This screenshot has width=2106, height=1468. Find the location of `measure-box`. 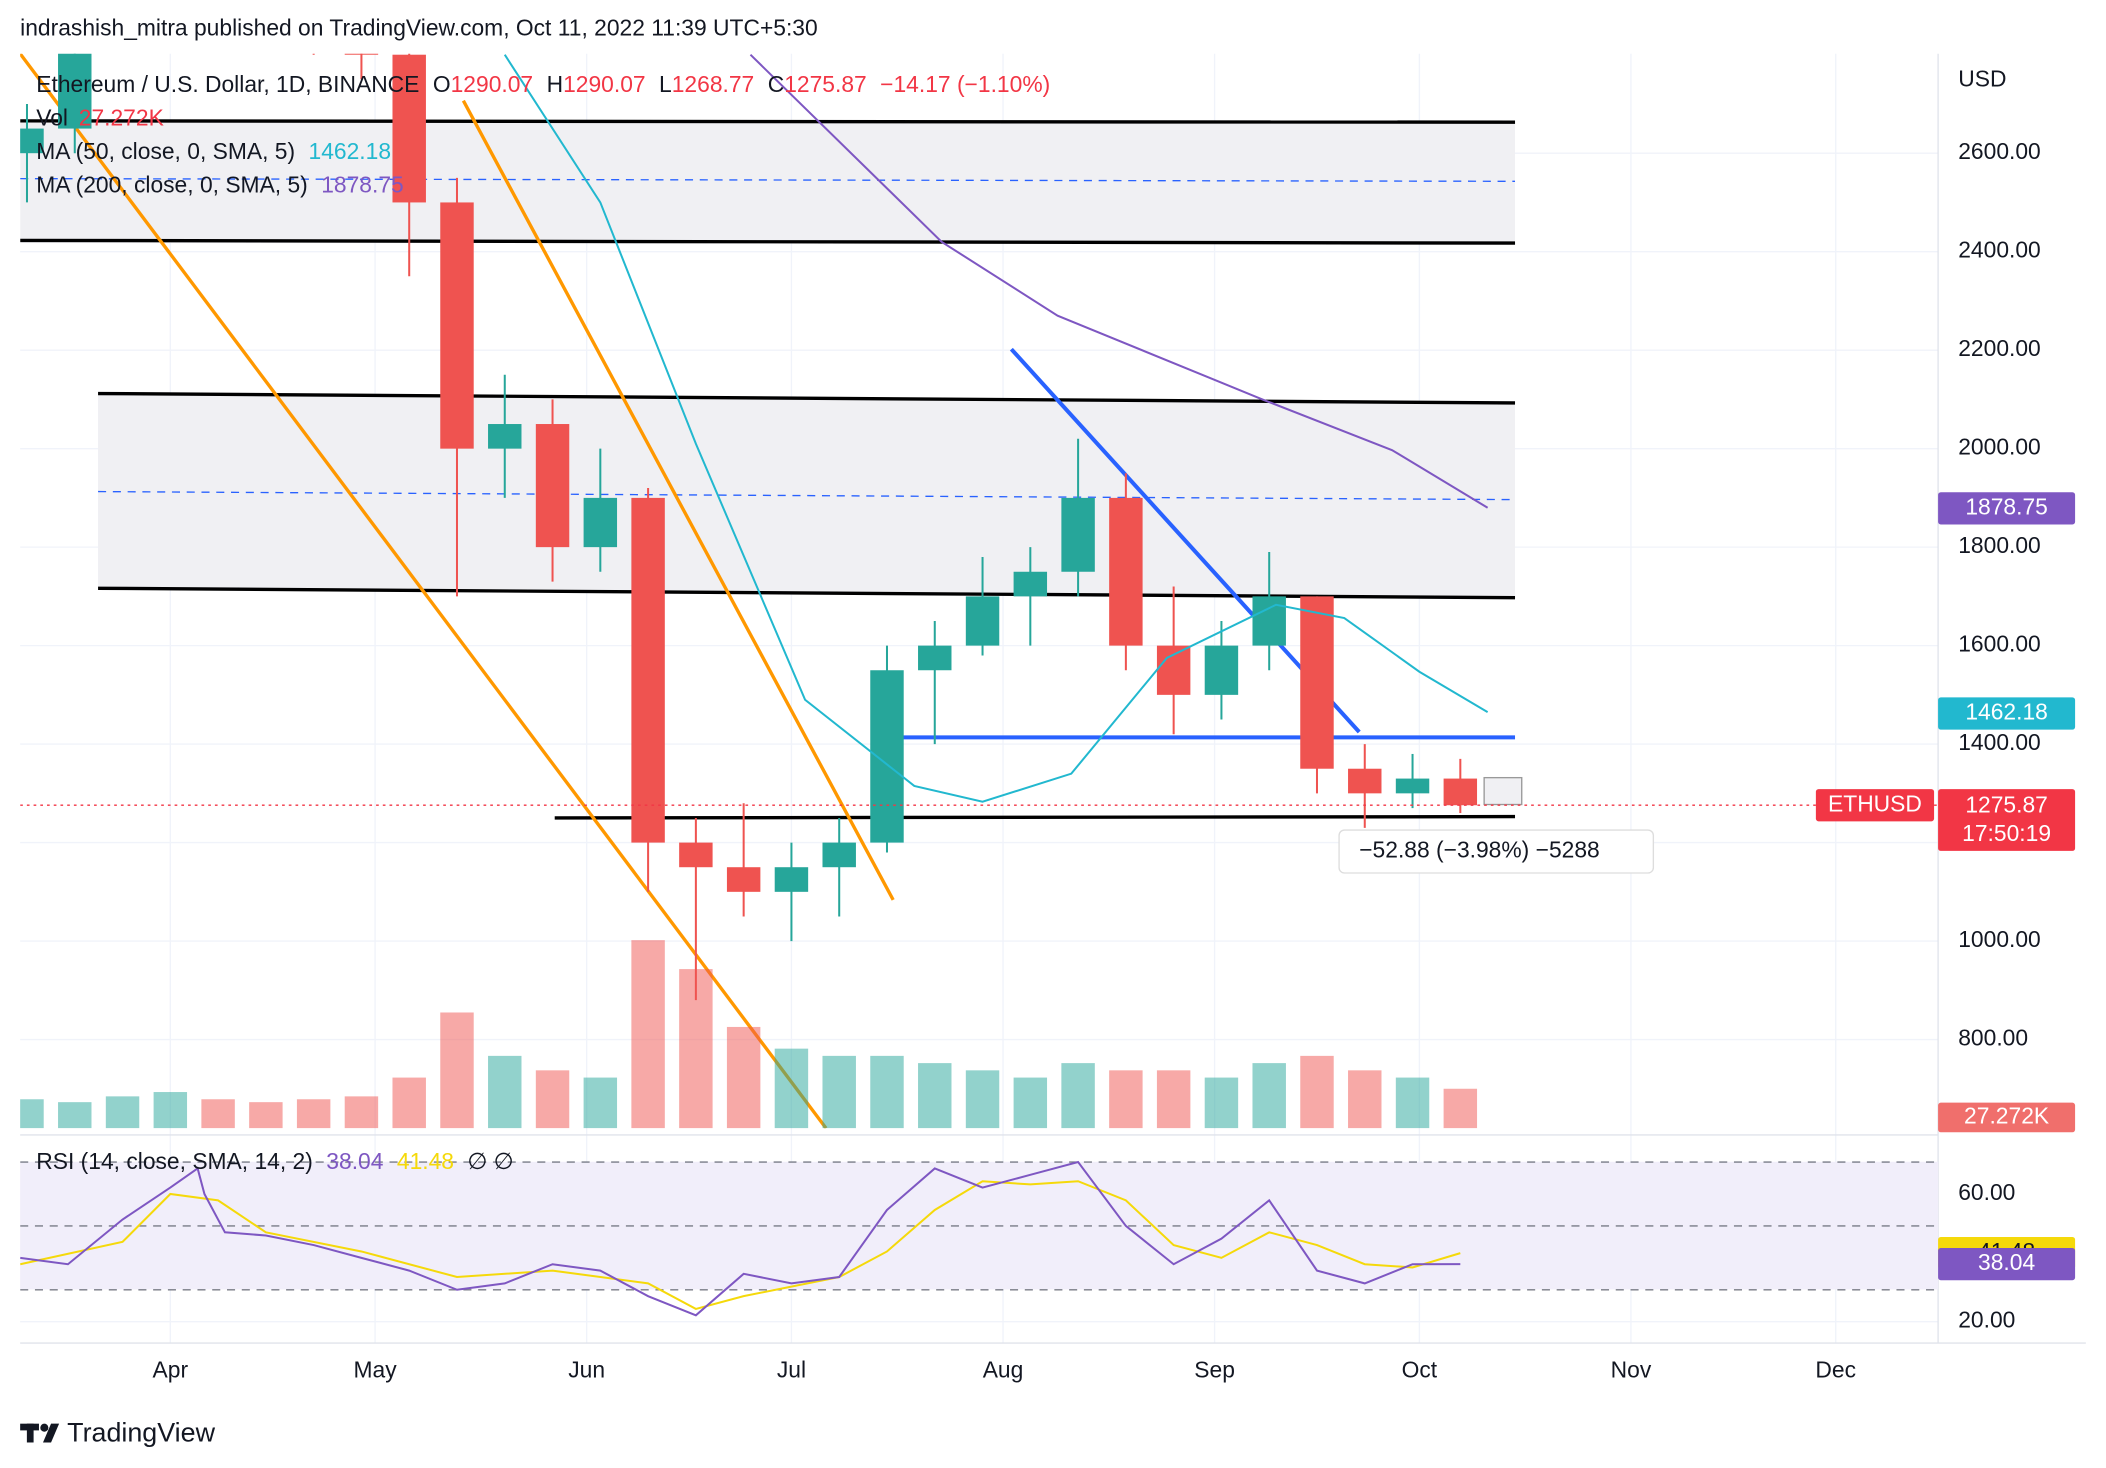

measure-box is located at coordinates (1496, 851).